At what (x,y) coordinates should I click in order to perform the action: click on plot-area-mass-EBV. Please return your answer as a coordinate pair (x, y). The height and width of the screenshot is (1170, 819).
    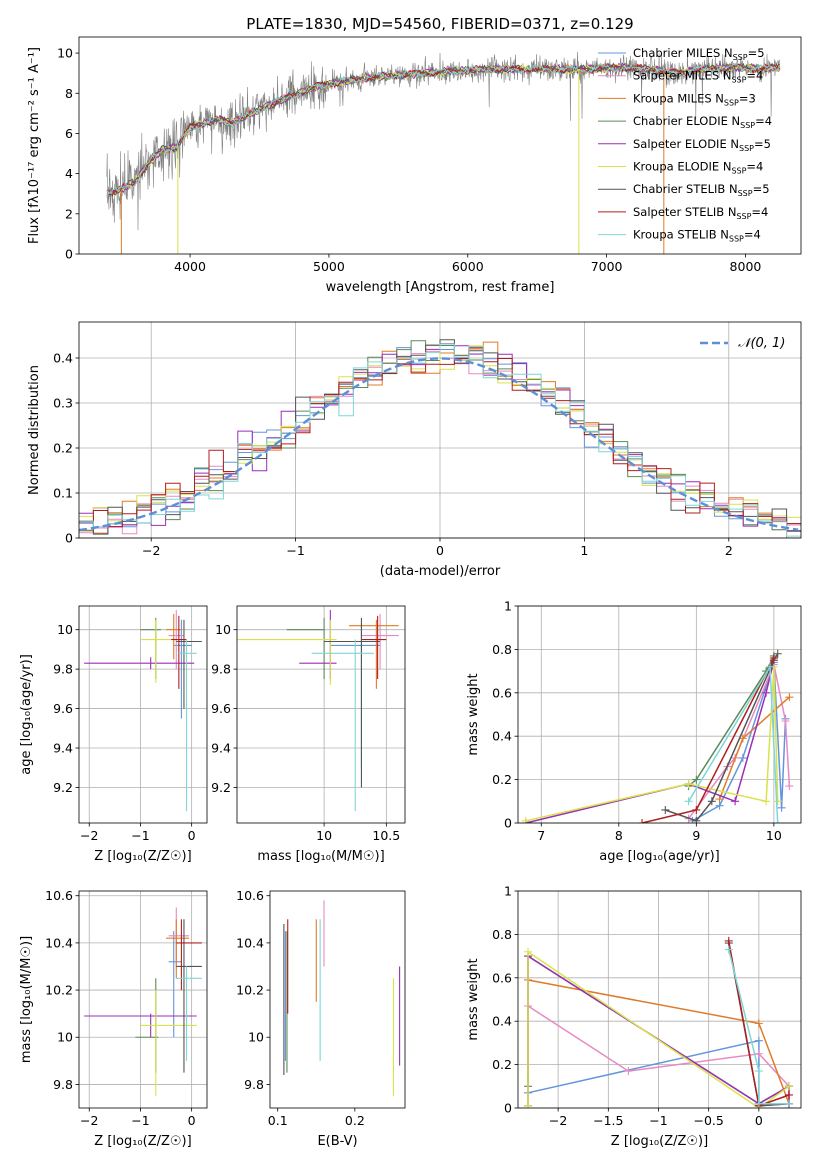
    Looking at the image, I should click on (342, 998).